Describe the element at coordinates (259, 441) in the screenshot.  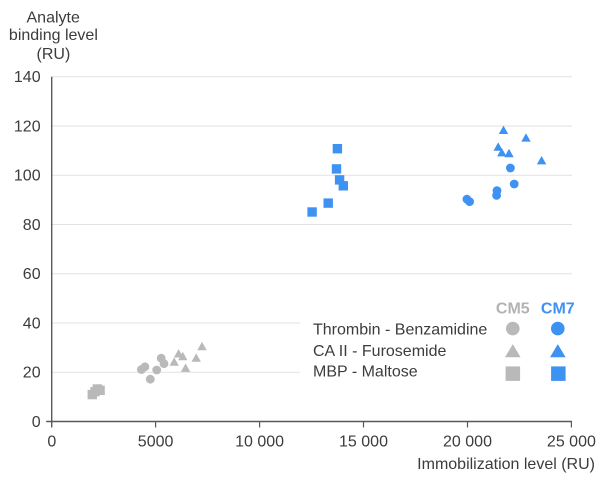
I see `svg-text: 10 000` at that location.